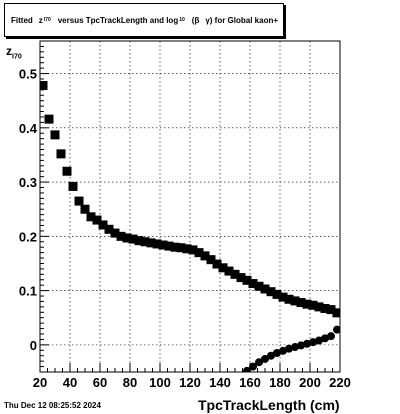 This screenshot has height=414, width=400. I want to click on x-tick-label: 120, so click(190, 382).